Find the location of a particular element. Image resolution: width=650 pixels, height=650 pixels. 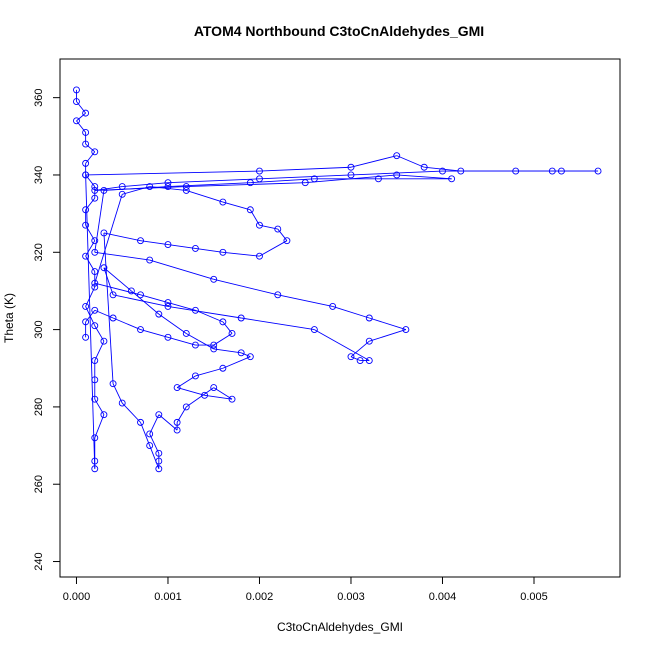

chart-title: ATOM4 Northbound C3toCnAldehydes_GMI is located at coordinates (339, 31).